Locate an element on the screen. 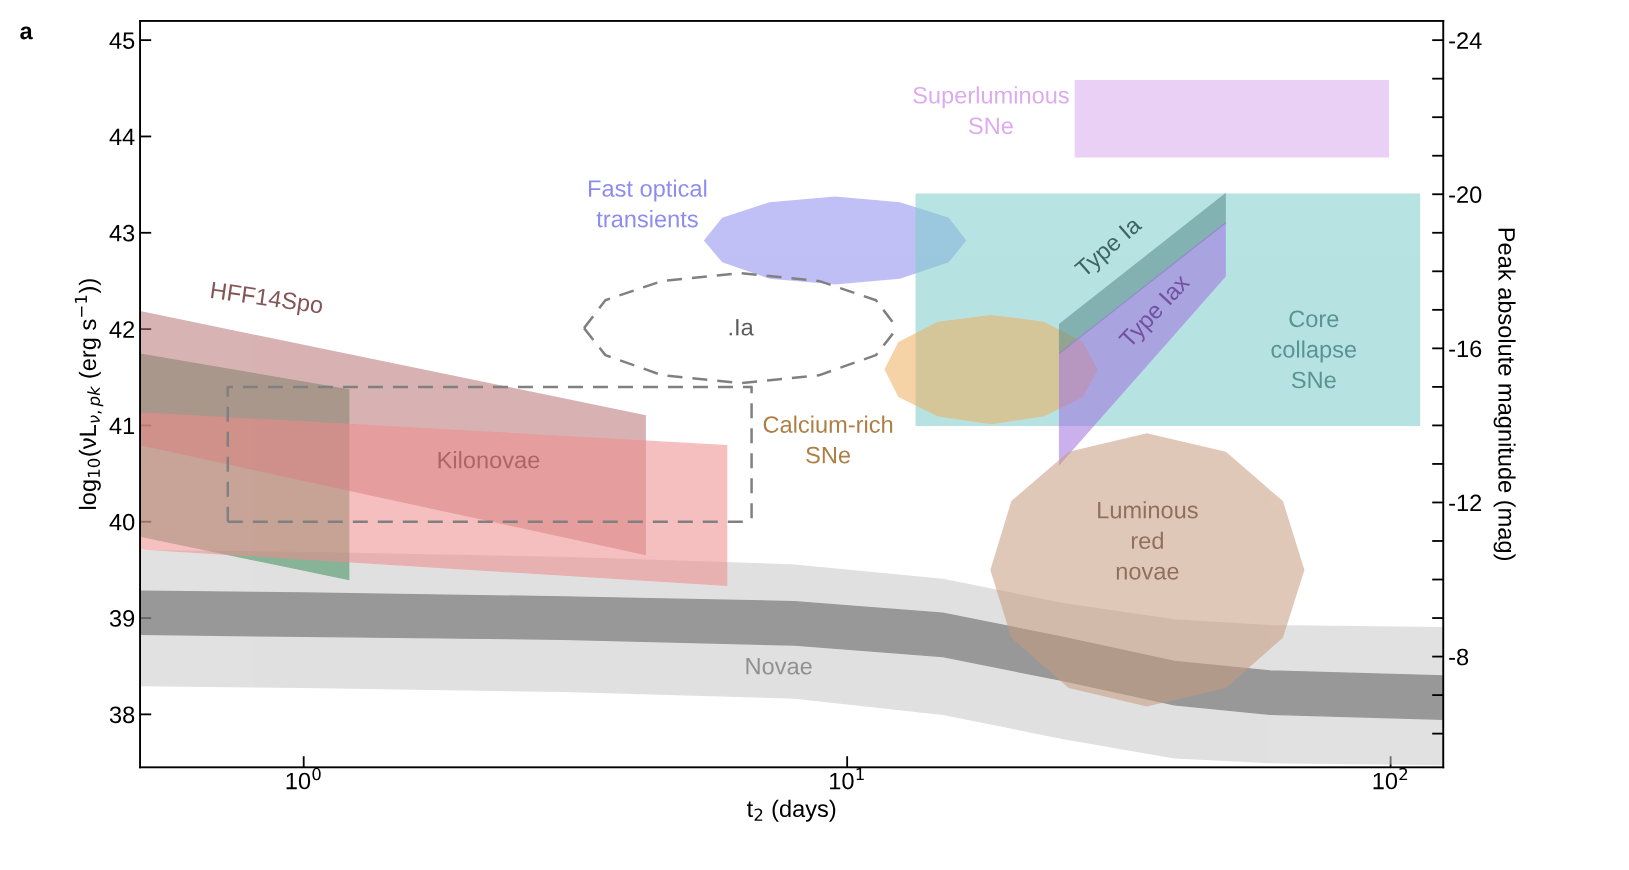 The image size is (1629, 870). x-tick-label: 10$^{1}$ is located at coordinates (847, 779).